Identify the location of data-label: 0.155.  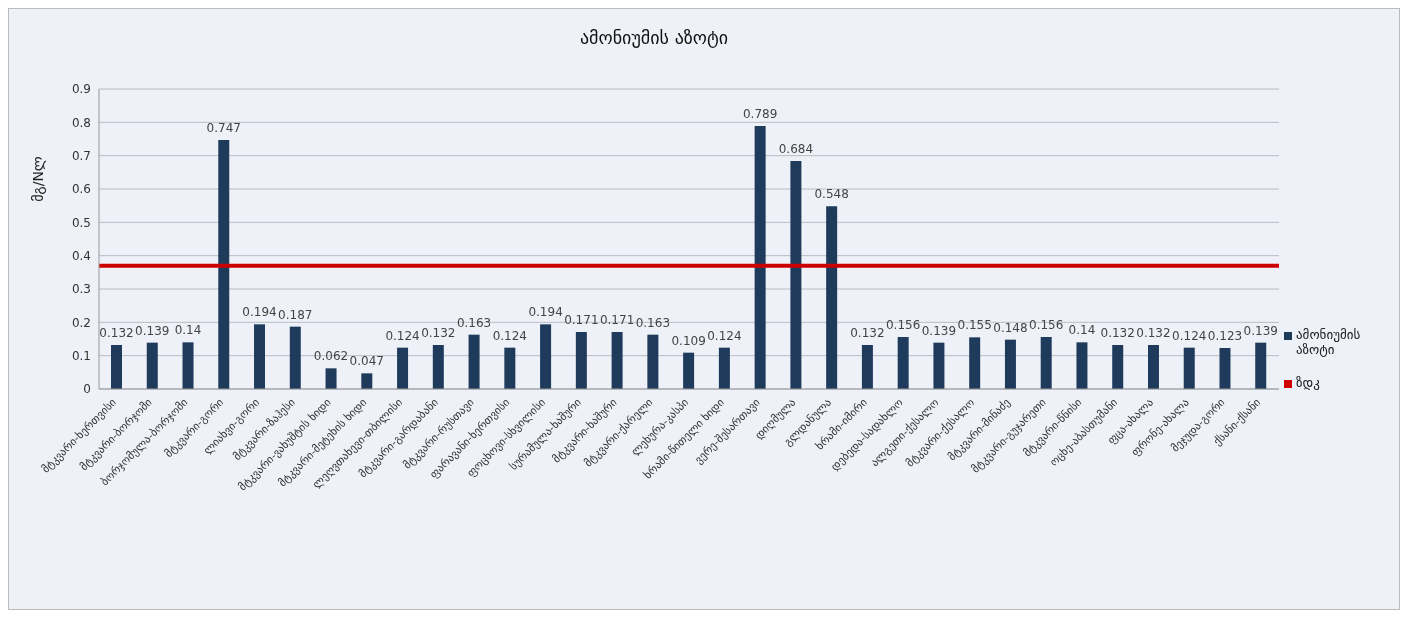
(974, 325).